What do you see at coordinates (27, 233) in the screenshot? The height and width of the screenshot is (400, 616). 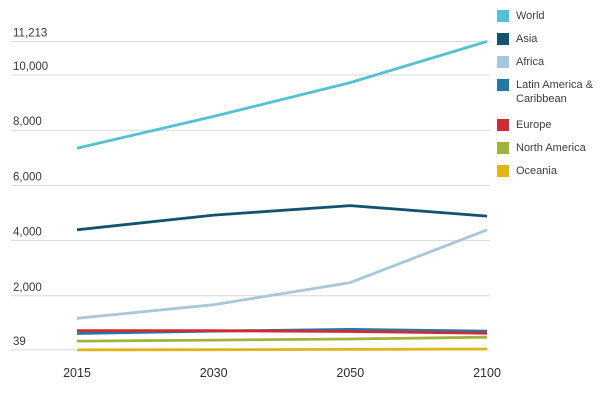 I see `y-tick-label-4,000: 4,000` at bounding box center [27, 233].